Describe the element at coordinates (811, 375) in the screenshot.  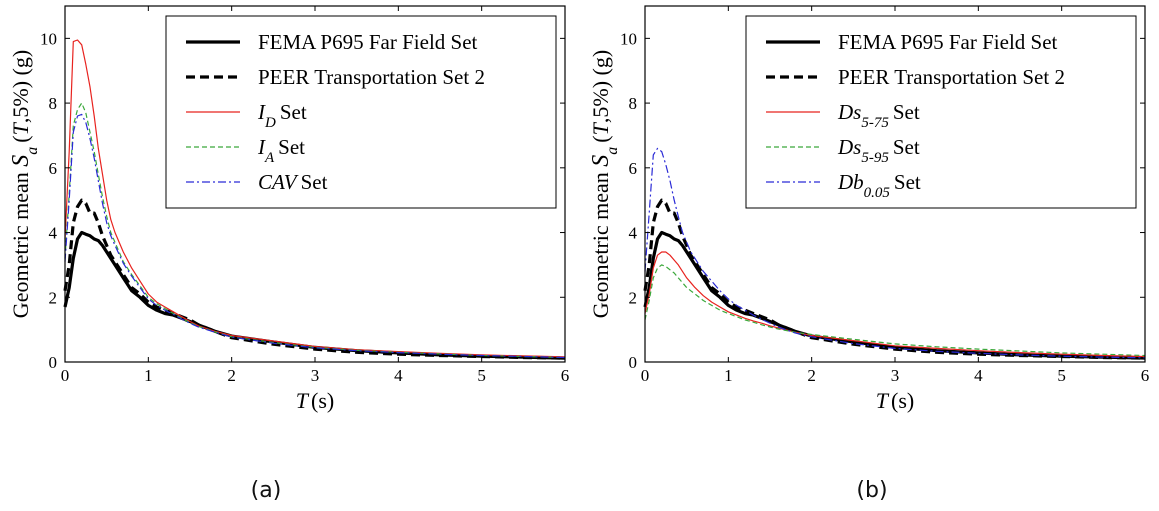
I see `x-tick-label-b: 2` at that location.